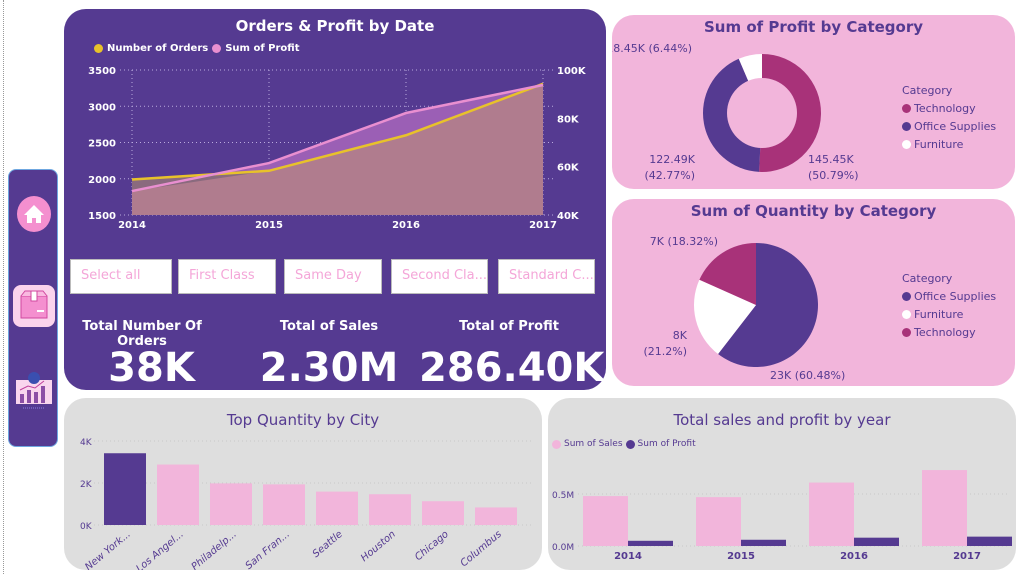  What do you see at coordinates (568, 119) in the screenshot?
I see `y2-tick-label: 80K` at bounding box center [568, 119].